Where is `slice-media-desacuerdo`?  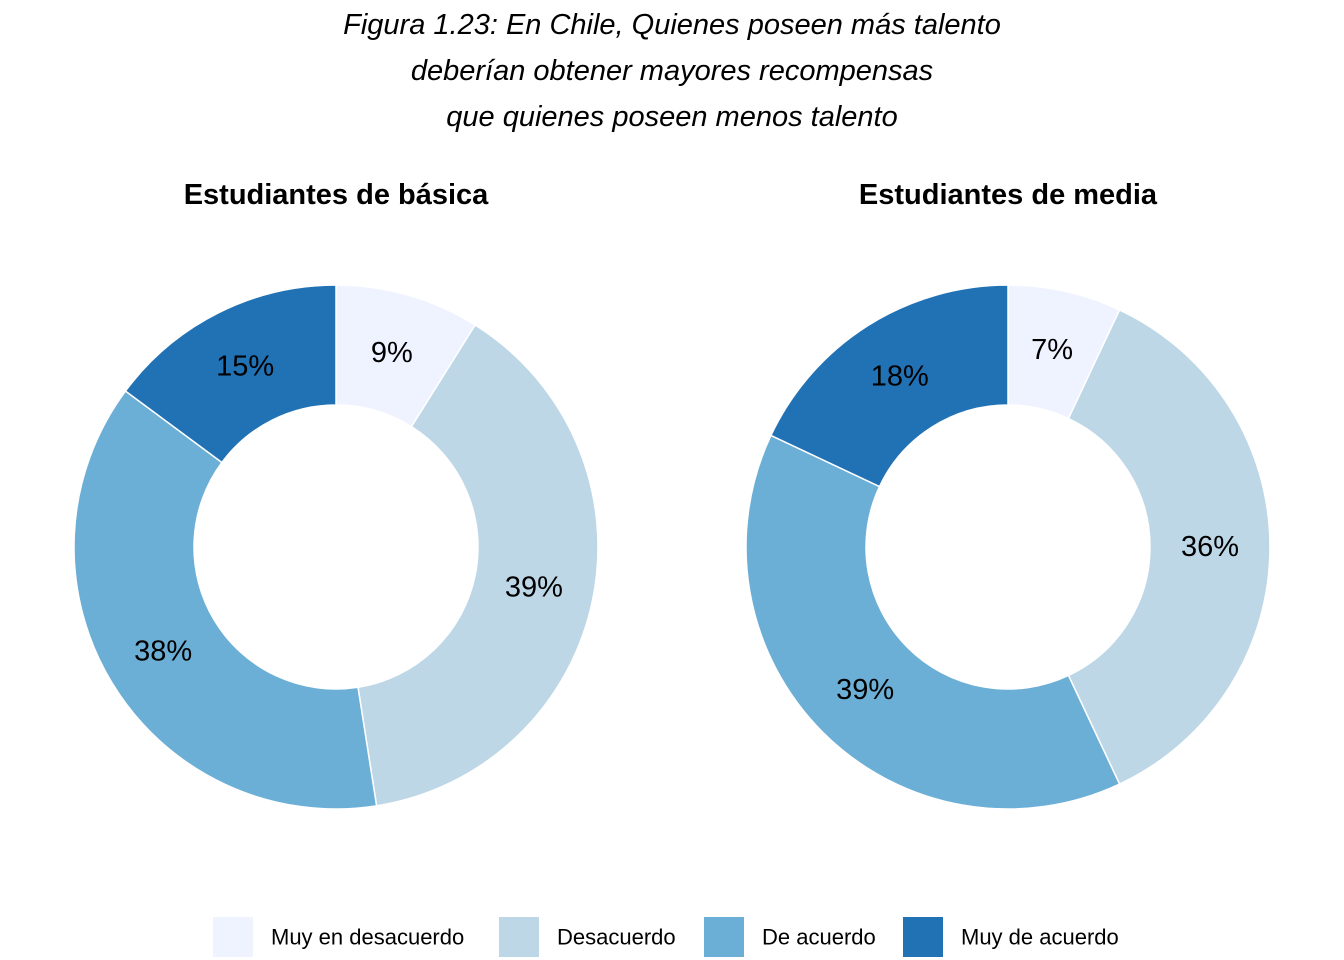 slice-media-desacuerdo is located at coordinates (1169, 547).